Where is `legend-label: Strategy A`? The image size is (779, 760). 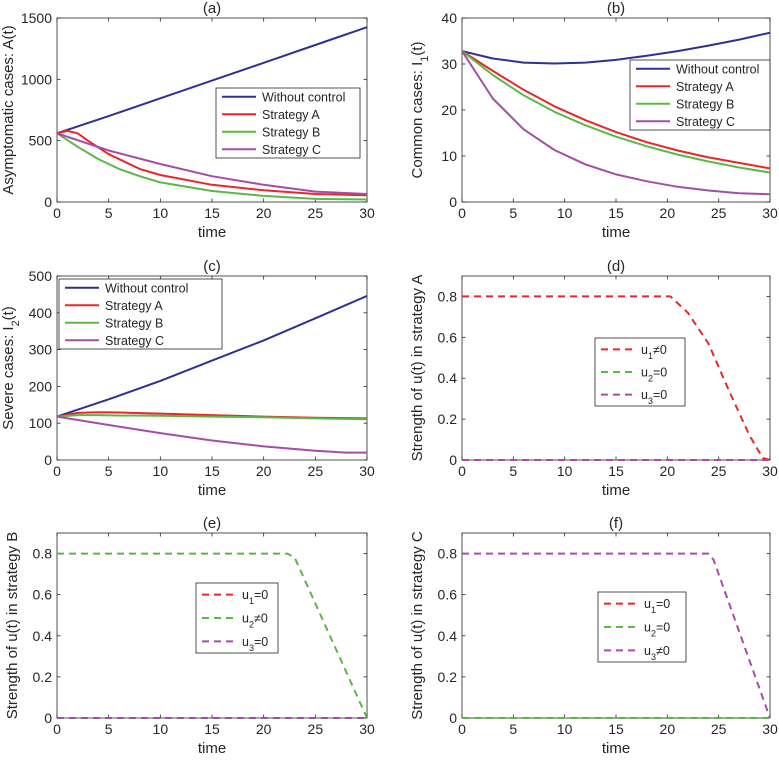
legend-label: Strategy A is located at coordinates (134, 306).